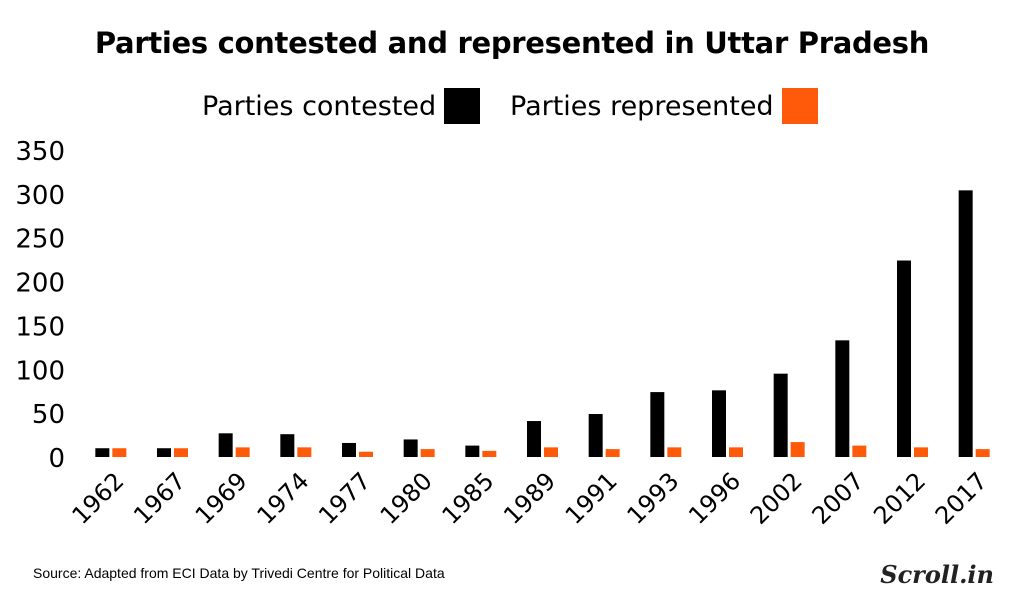 The width and height of the screenshot is (1024, 603). What do you see at coordinates (406, 498) in the screenshot?
I see `x-tick-label: 1980` at bounding box center [406, 498].